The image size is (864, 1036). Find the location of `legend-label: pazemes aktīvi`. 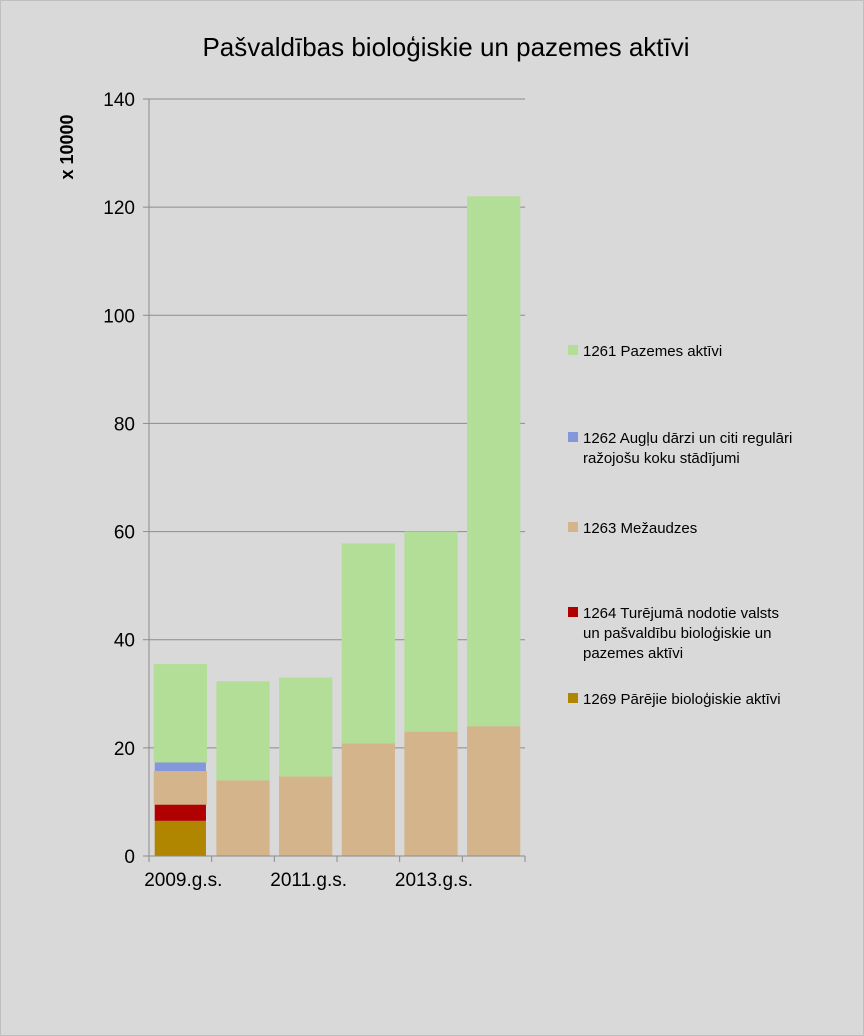

legend-label: pazemes aktīvi is located at coordinates (633, 653).